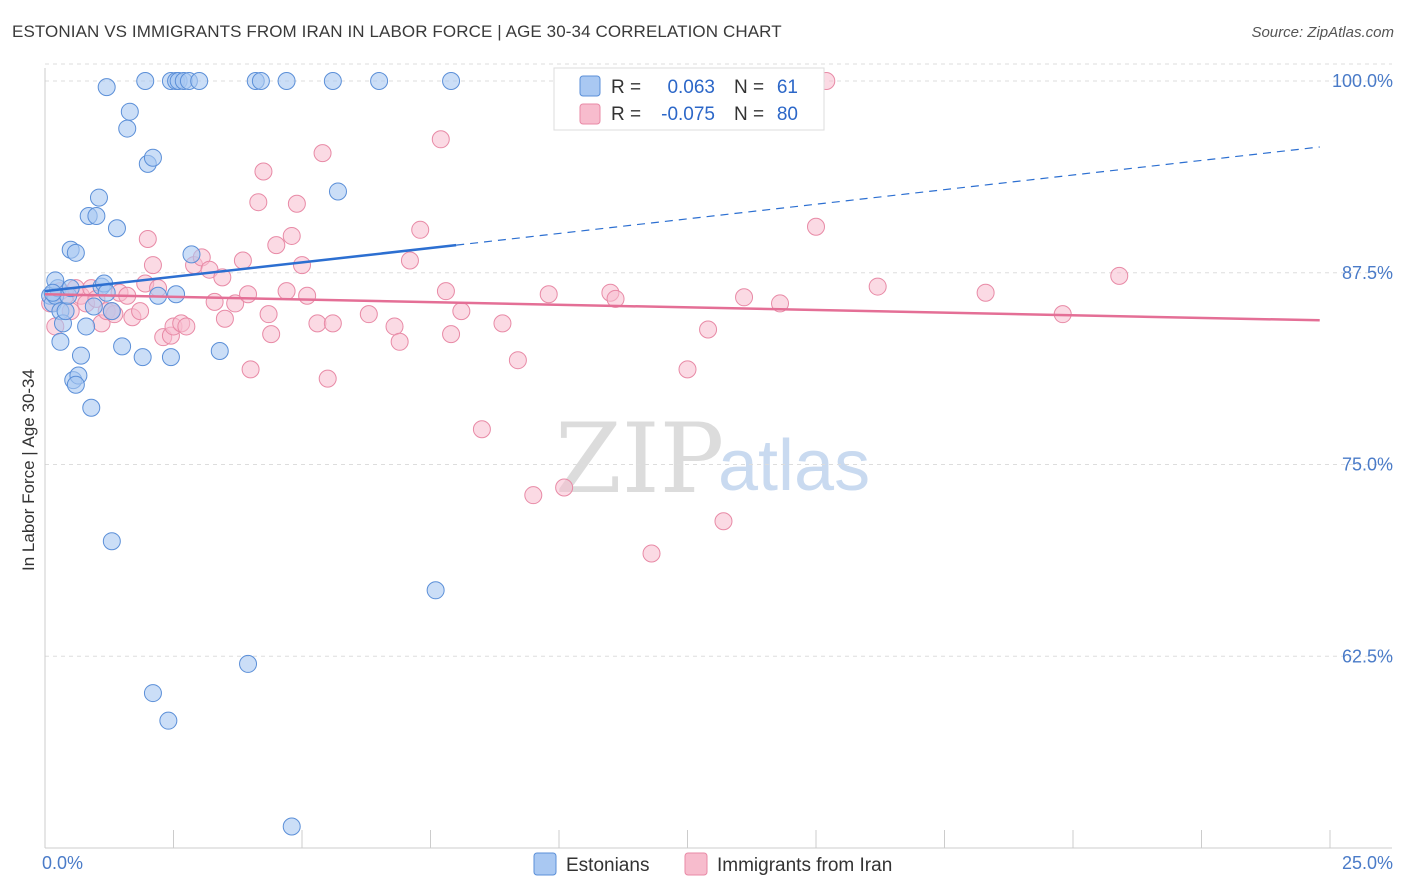 Image resolution: width=1406 pixels, height=892 pixels. Describe the element at coordinates (590, 86) in the screenshot. I see `legend-swatch-estonians` at that location.